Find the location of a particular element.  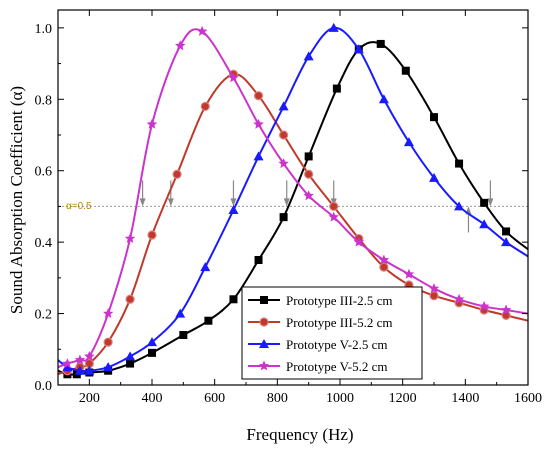

x-tick-label: 600 is located at coordinates (214, 398).